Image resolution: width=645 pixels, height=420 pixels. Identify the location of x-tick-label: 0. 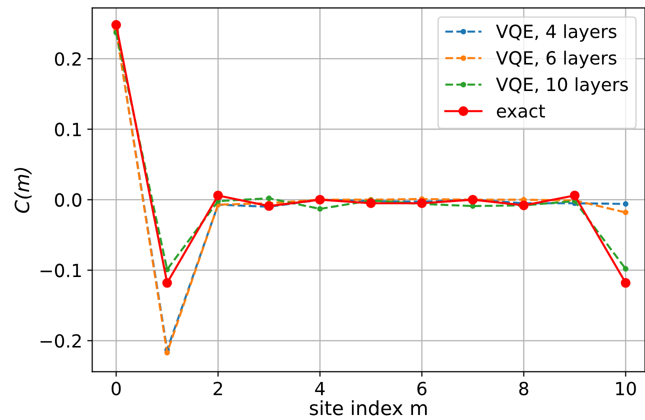
(116, 389).